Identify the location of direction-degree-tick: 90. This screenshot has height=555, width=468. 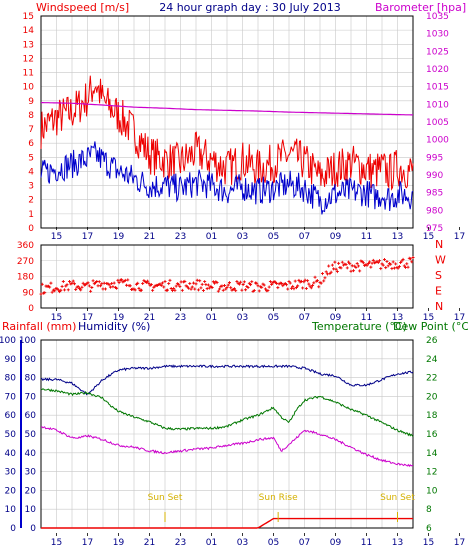
(29, 293).